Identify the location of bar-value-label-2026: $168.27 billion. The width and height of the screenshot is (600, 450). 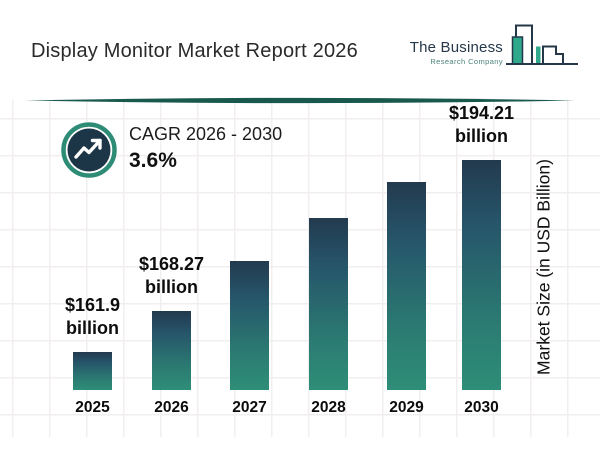
(171, 275).